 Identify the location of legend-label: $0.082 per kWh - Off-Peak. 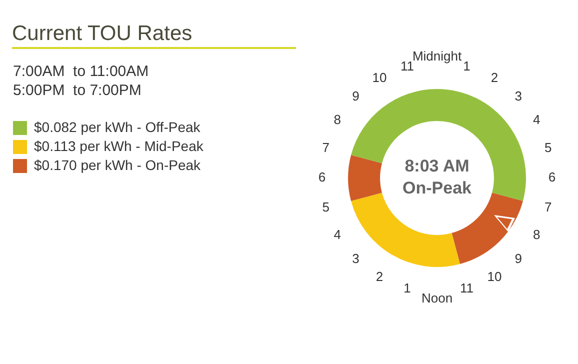
(117, 127).